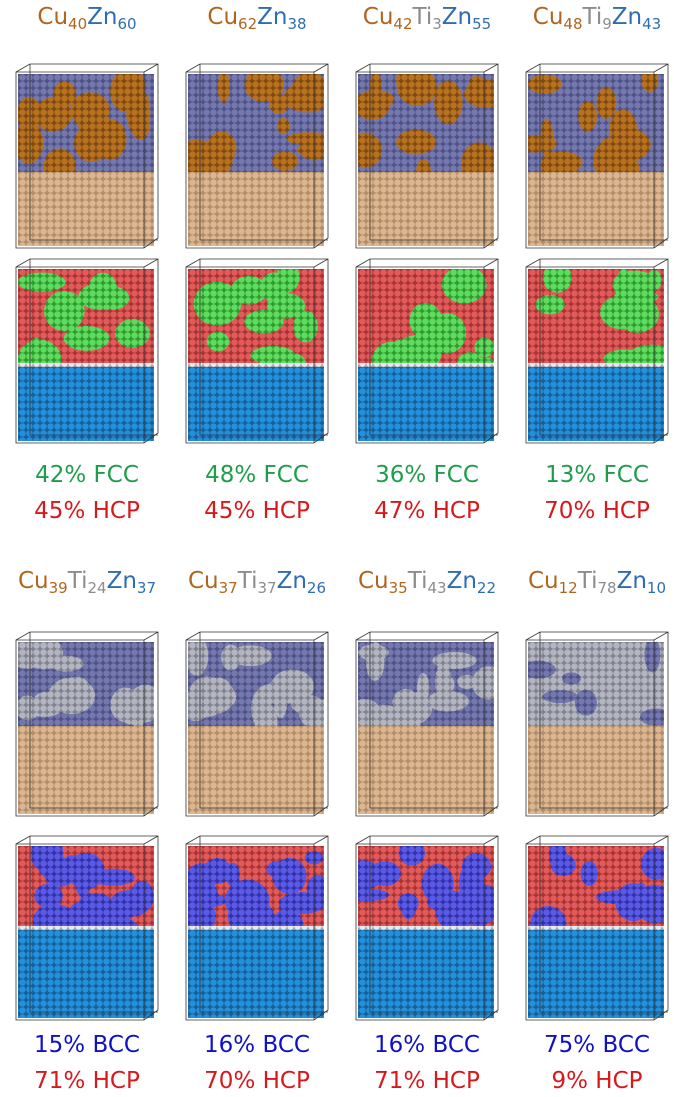  I want to click on phase-fraction: 9% HCP, so click(597, 1081).